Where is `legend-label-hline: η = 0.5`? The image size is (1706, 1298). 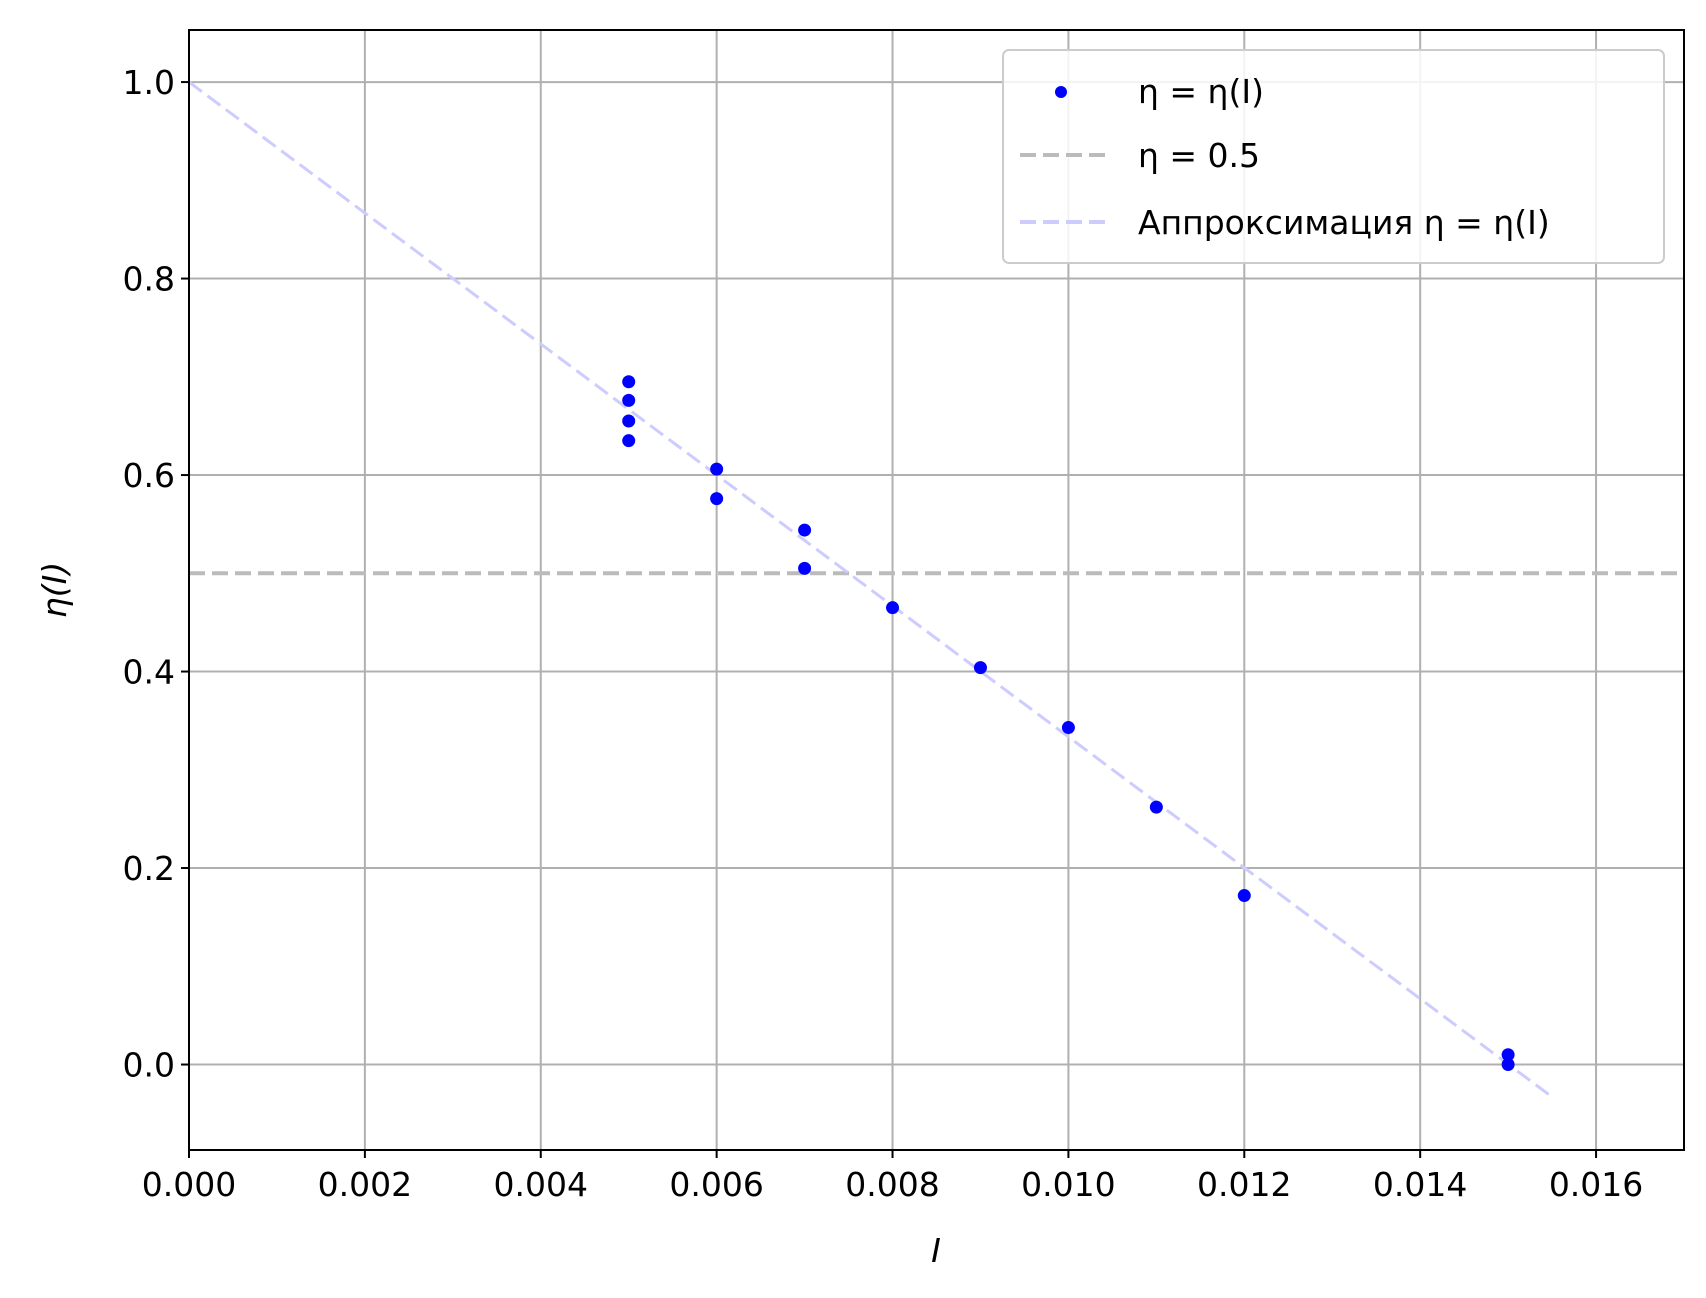
legend-label-hline: η = 0.5 is located at coordinates (1199, 155).